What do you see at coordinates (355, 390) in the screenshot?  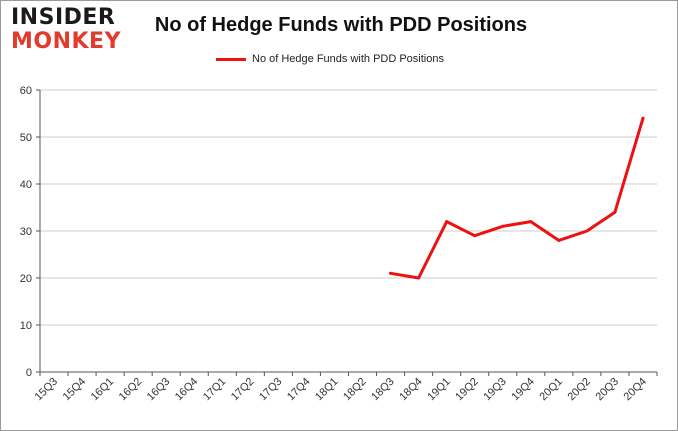 I see `x-tick-label: 18Q2` at bounding box center [355, 390].